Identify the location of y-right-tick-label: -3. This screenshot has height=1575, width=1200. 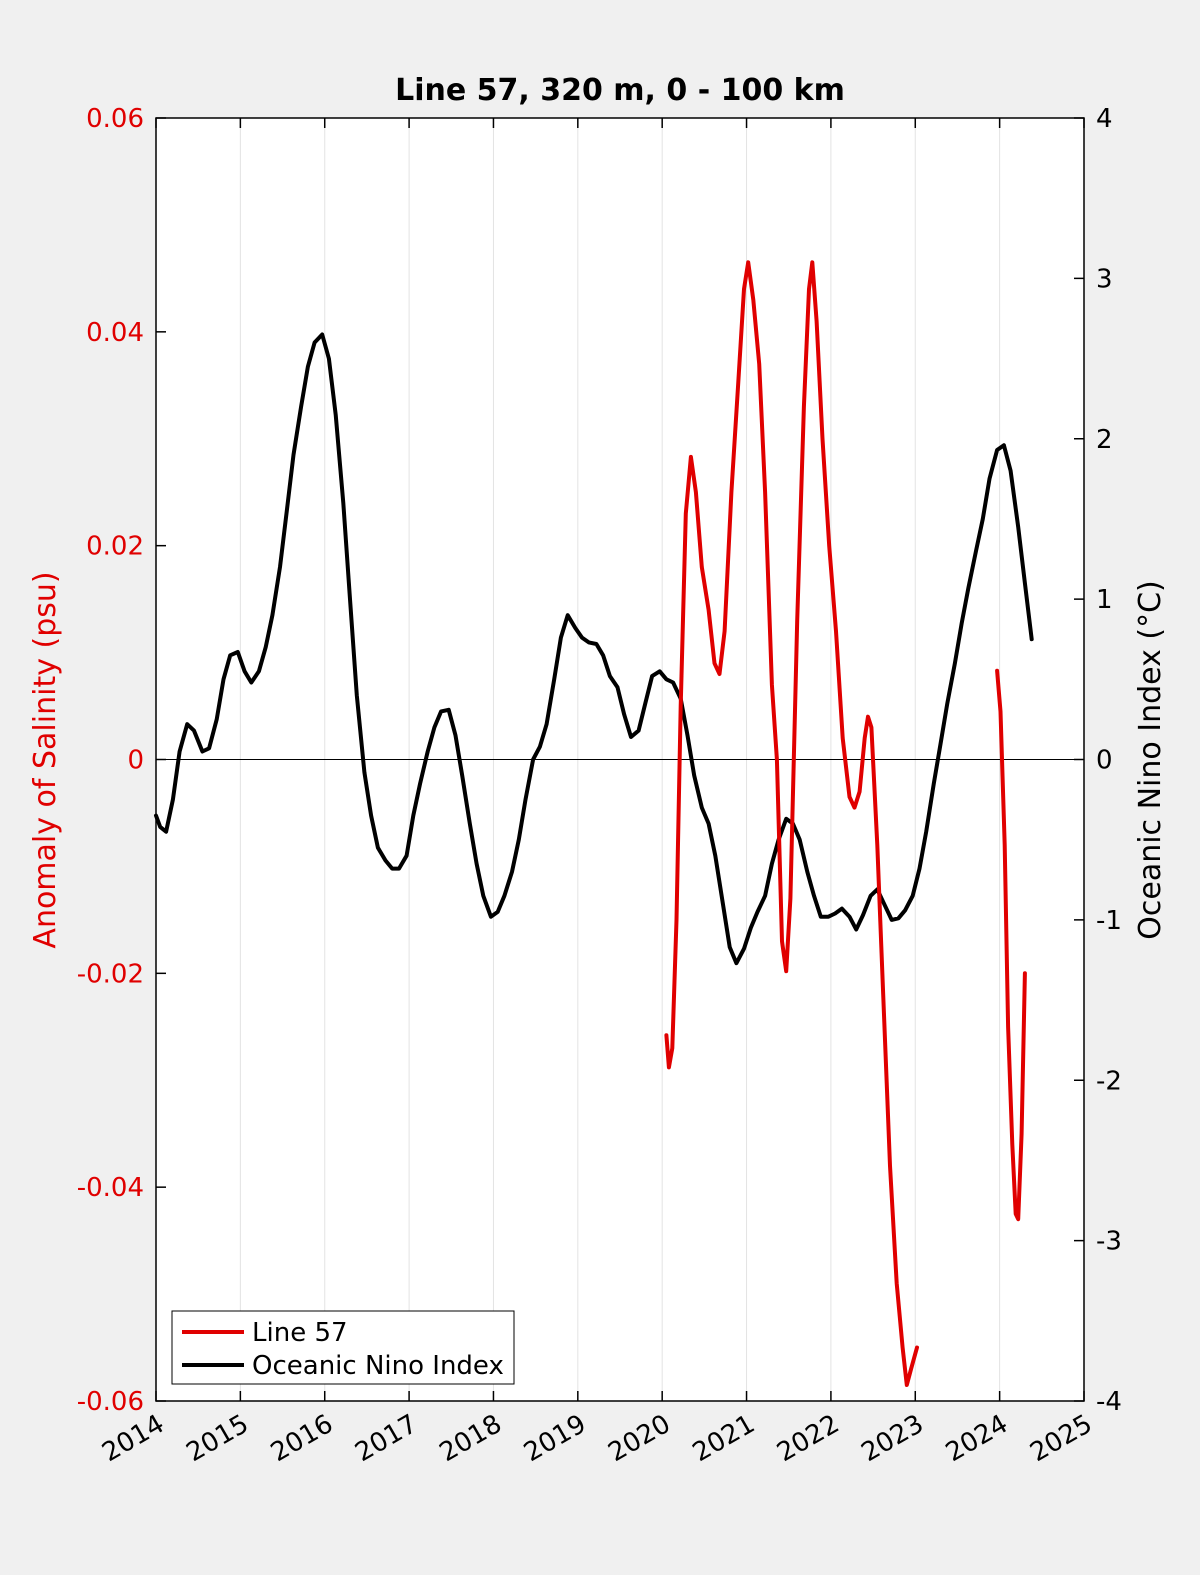
(1109, 1242).